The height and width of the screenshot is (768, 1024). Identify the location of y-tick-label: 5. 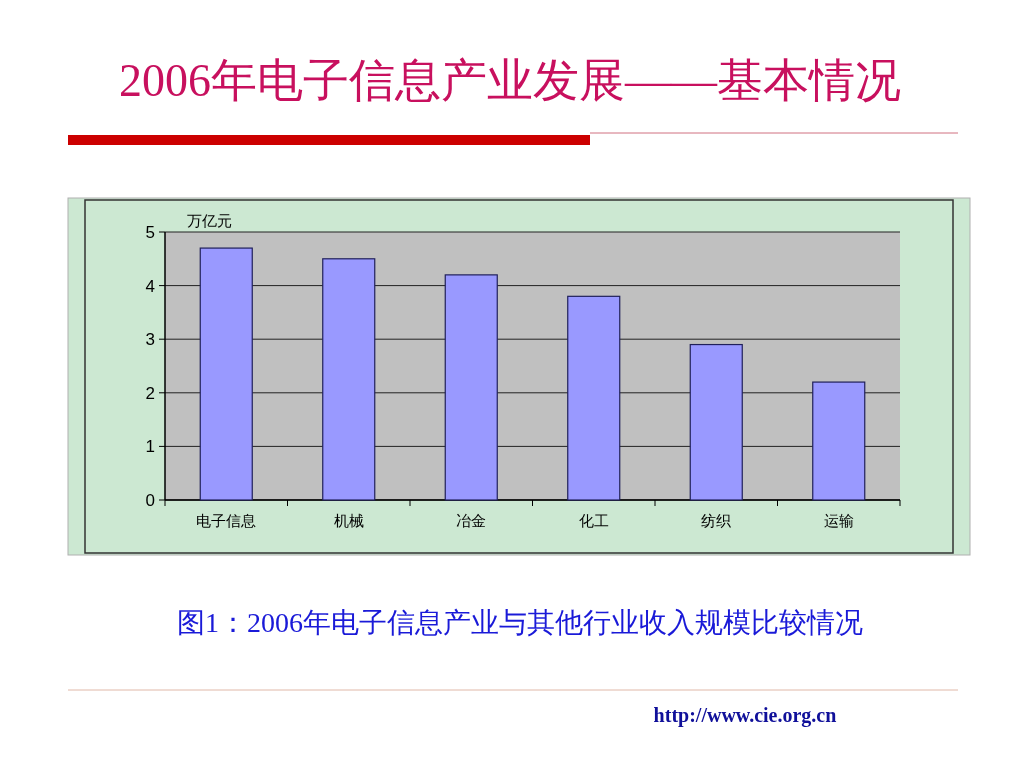
(150, 232).